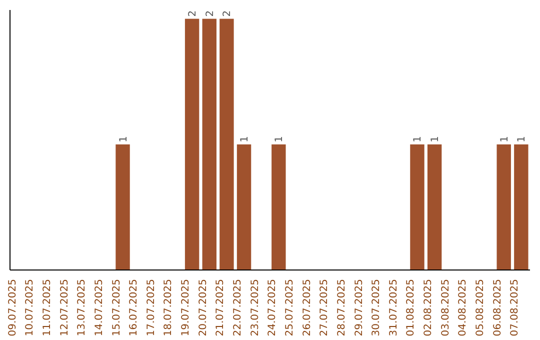 This screenshot has width=540, height=340. I want to click on x-tick-label: 27.07.2025, so click(324, 307).